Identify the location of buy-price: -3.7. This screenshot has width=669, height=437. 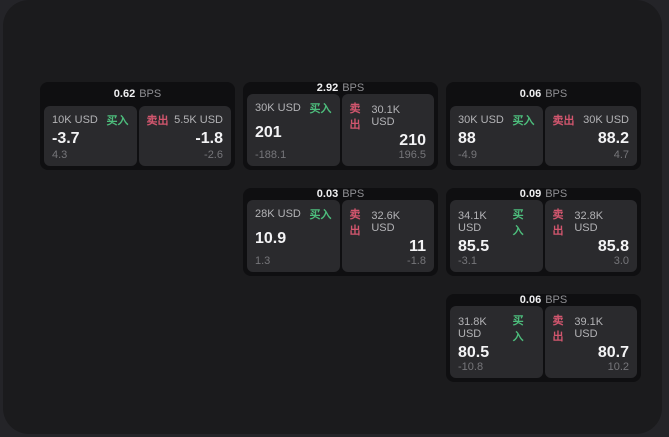
(66, 138).